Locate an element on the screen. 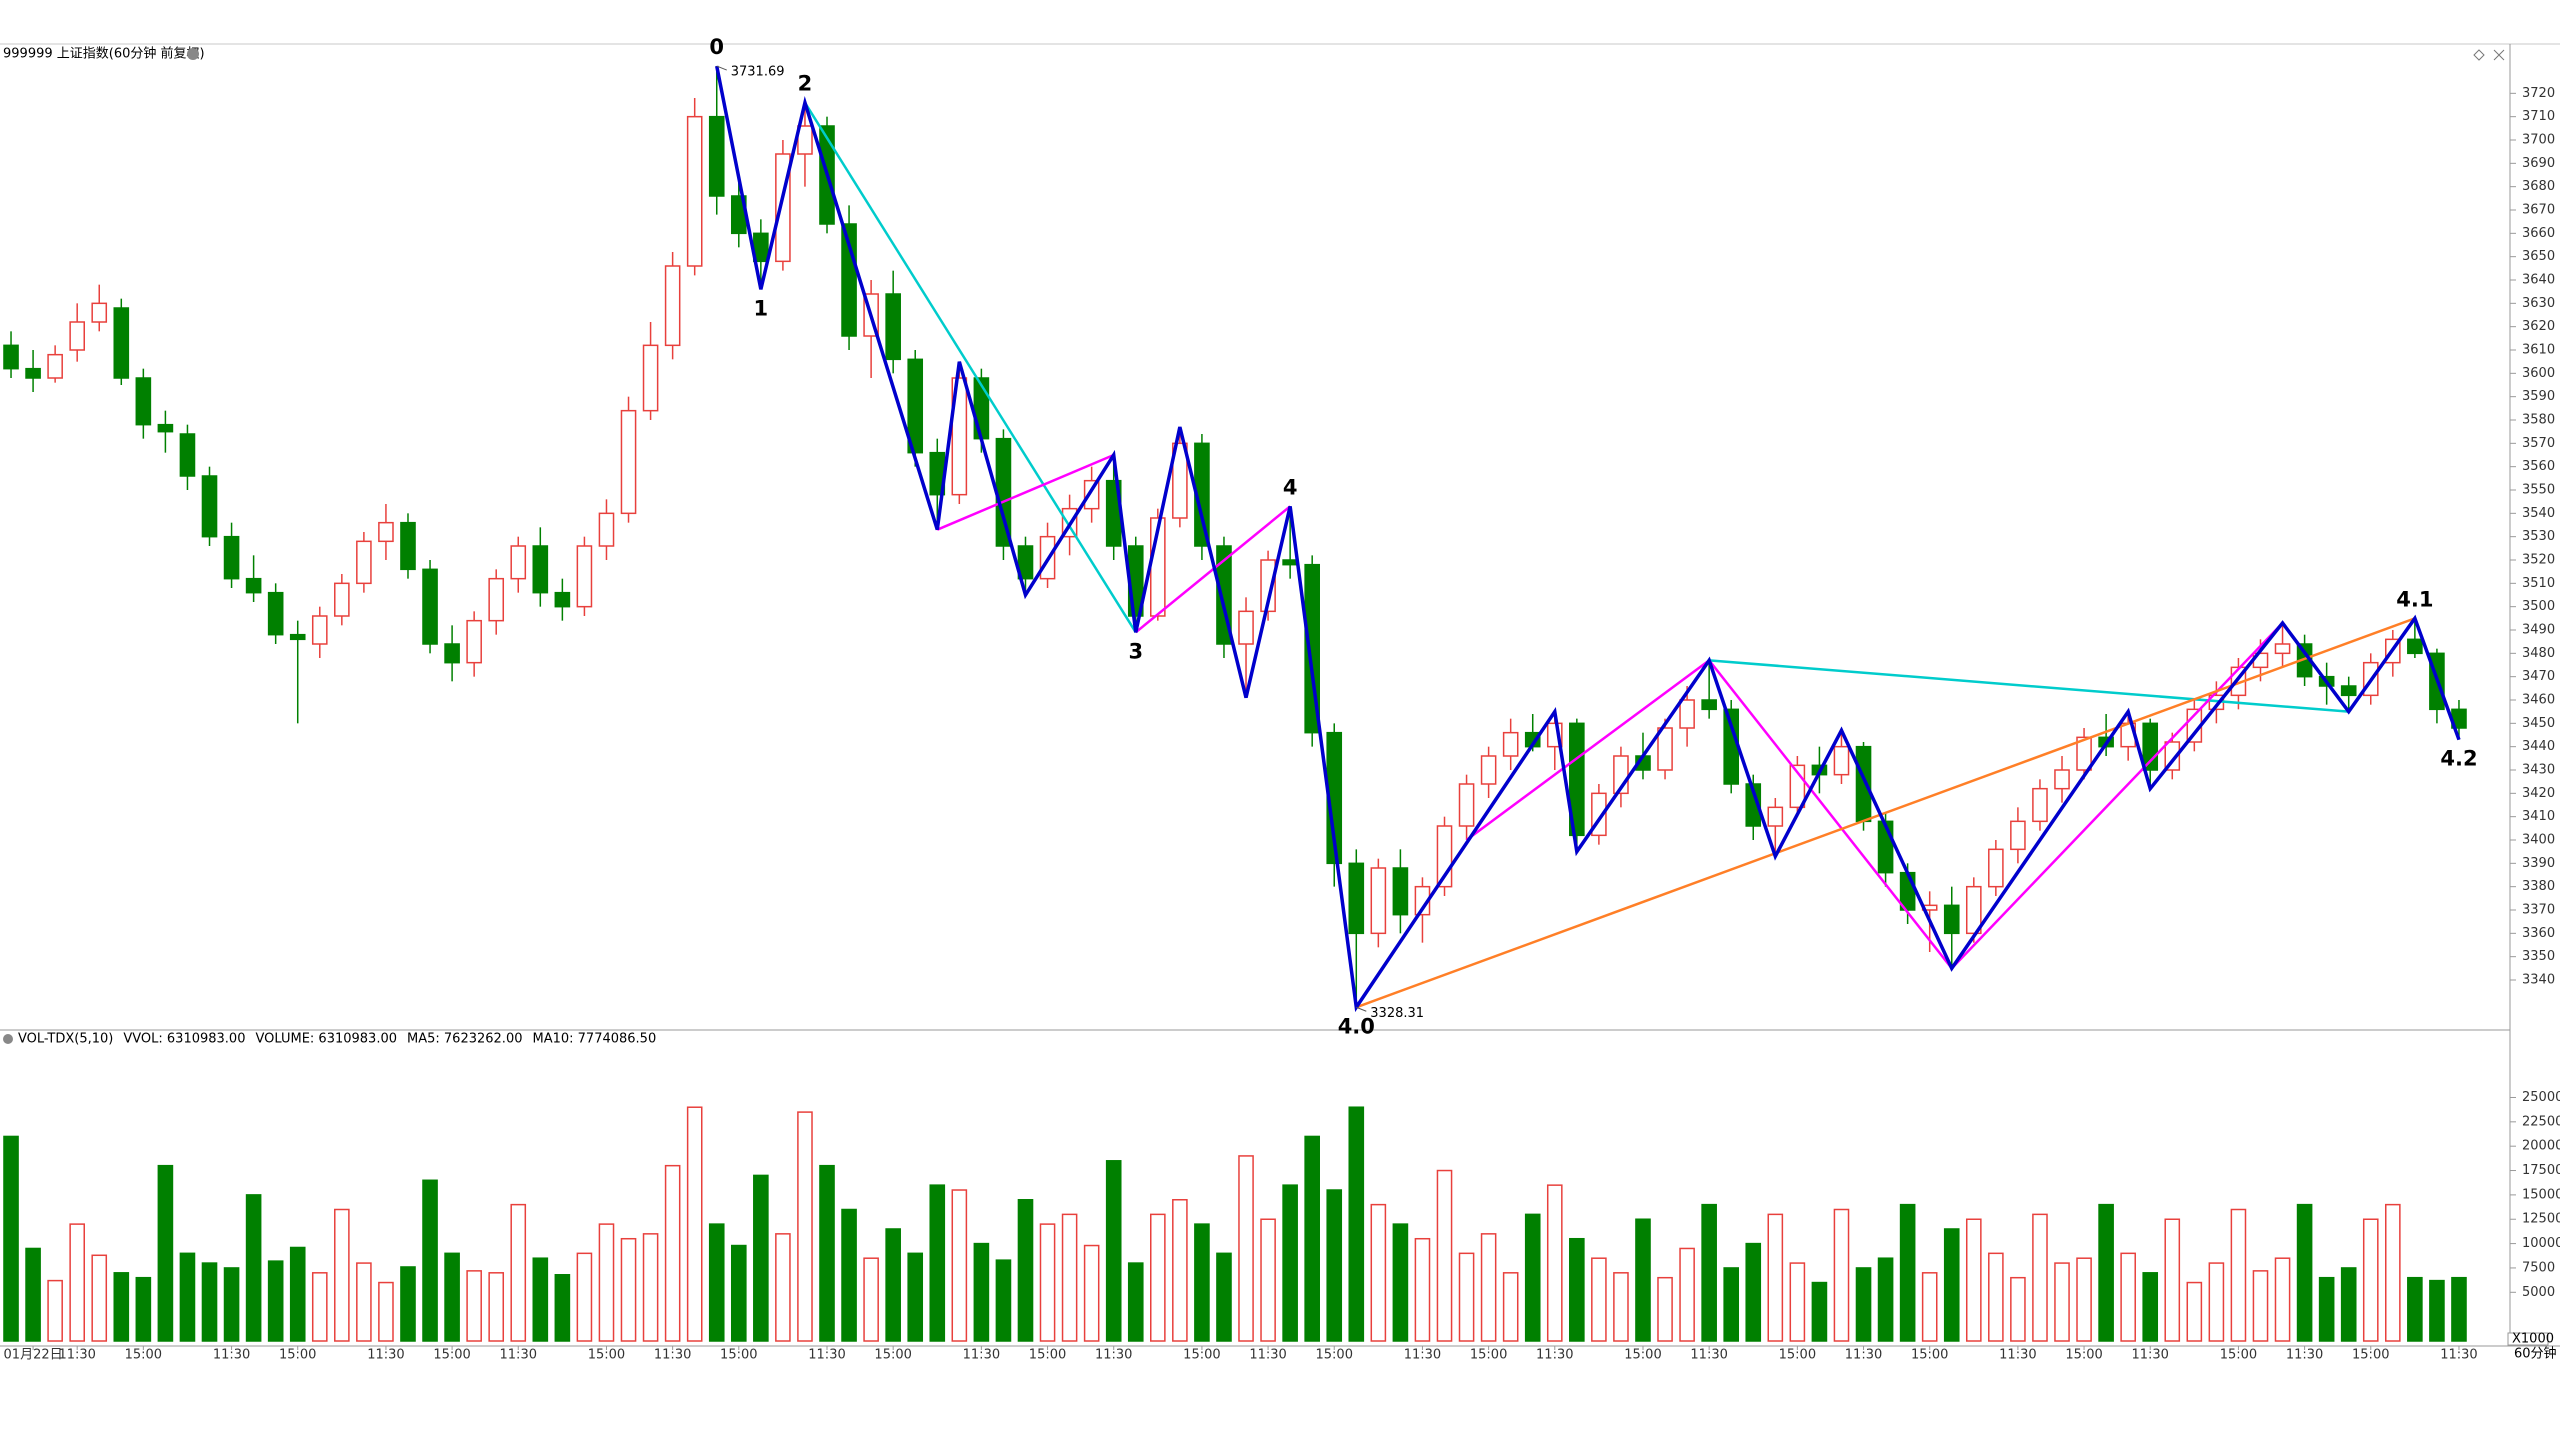  y-tick-label: 3490 is located at coordinates (2538, 630).